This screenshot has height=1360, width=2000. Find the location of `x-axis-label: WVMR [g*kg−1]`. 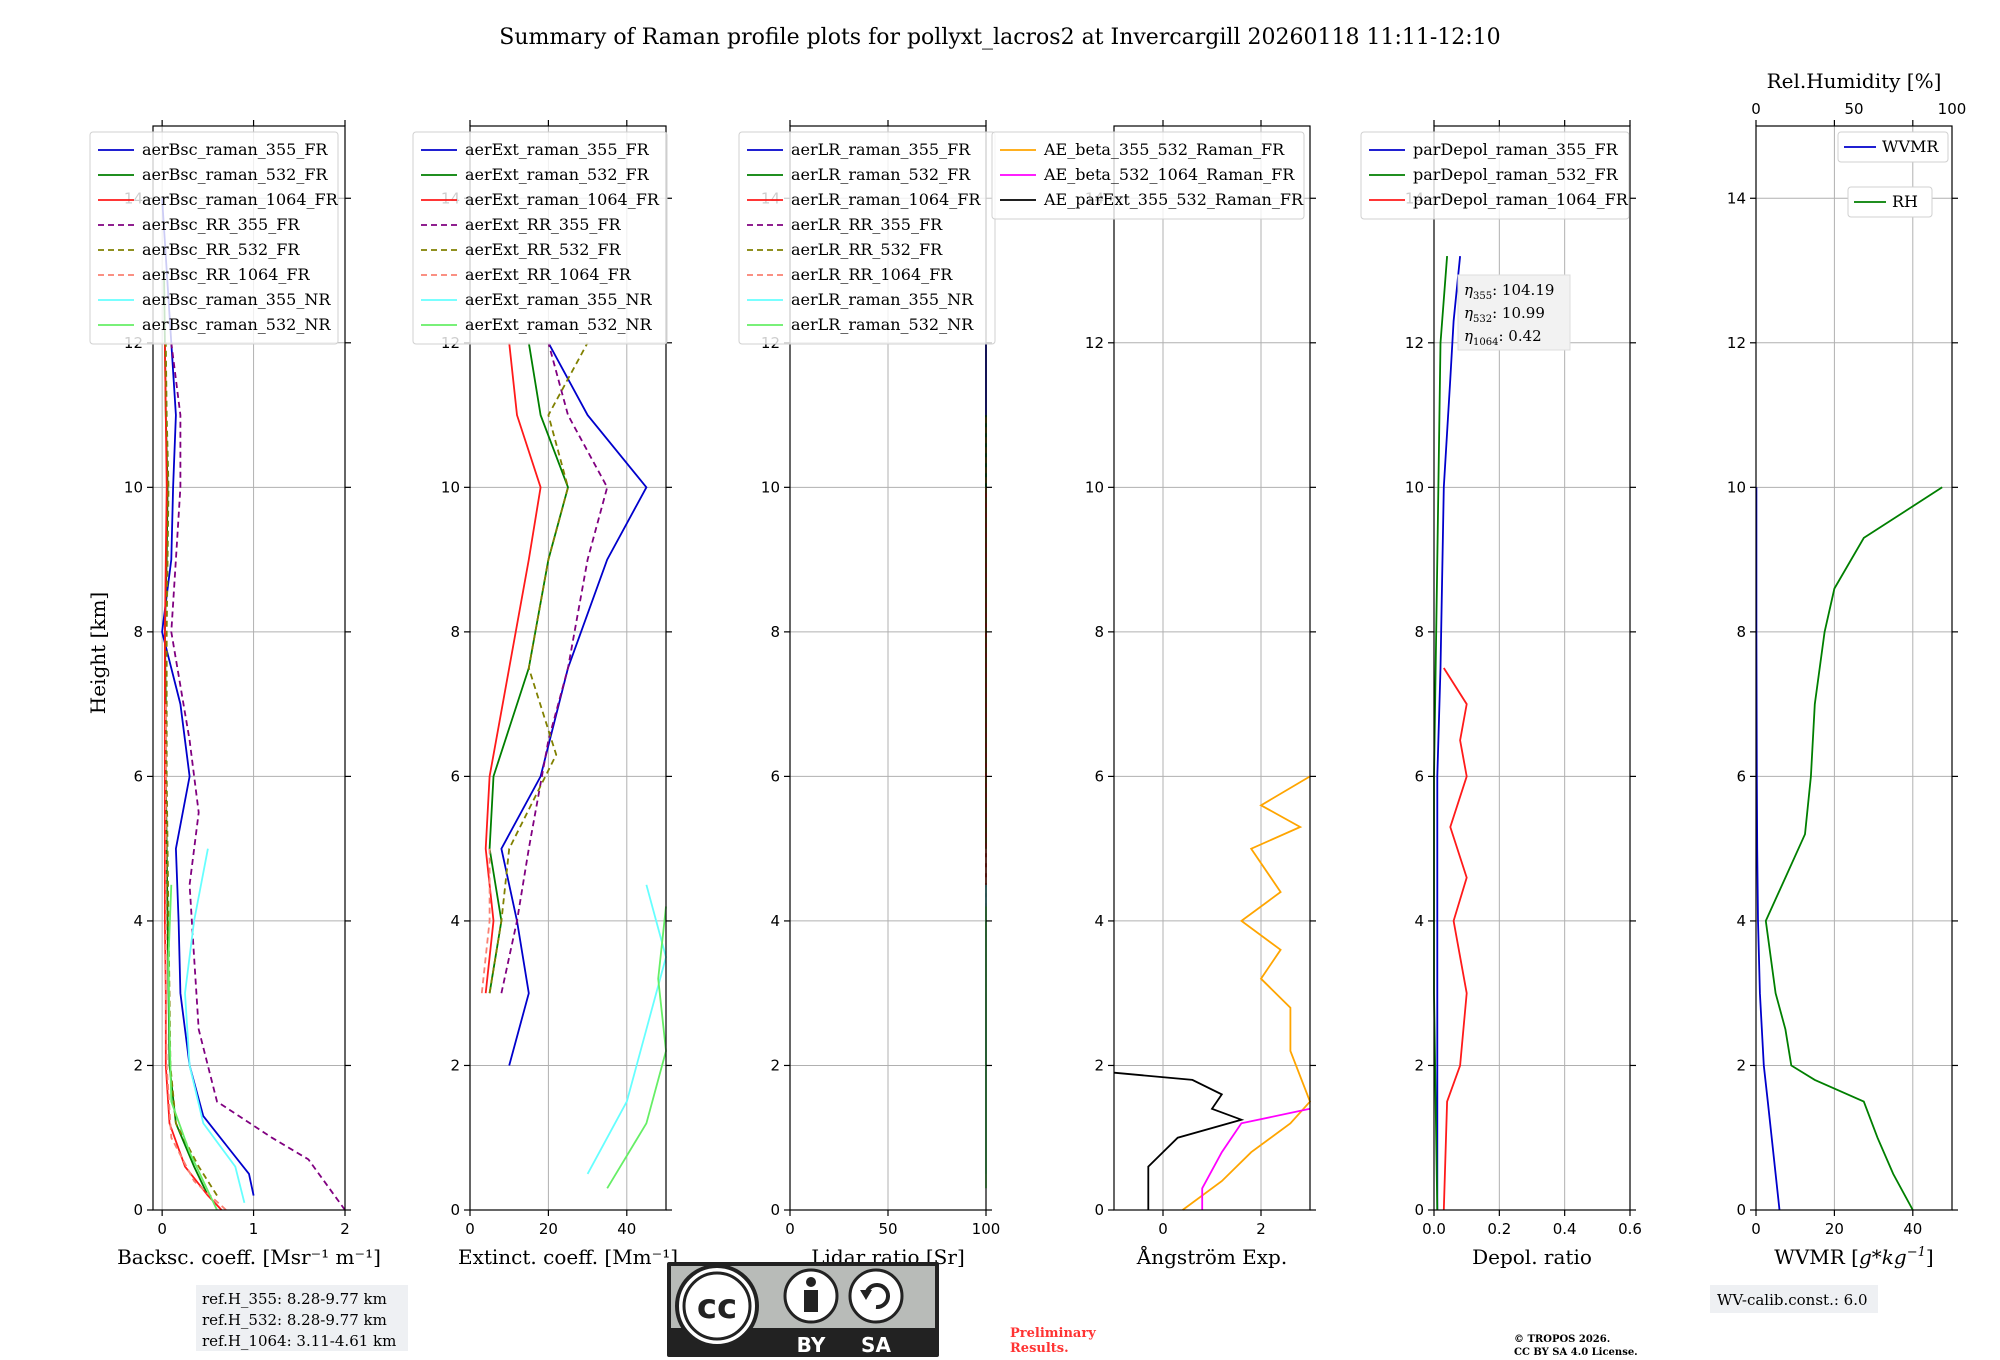

x-axis-label: WVMR [g*kg−1] is located at coordinates (1853, 1257).